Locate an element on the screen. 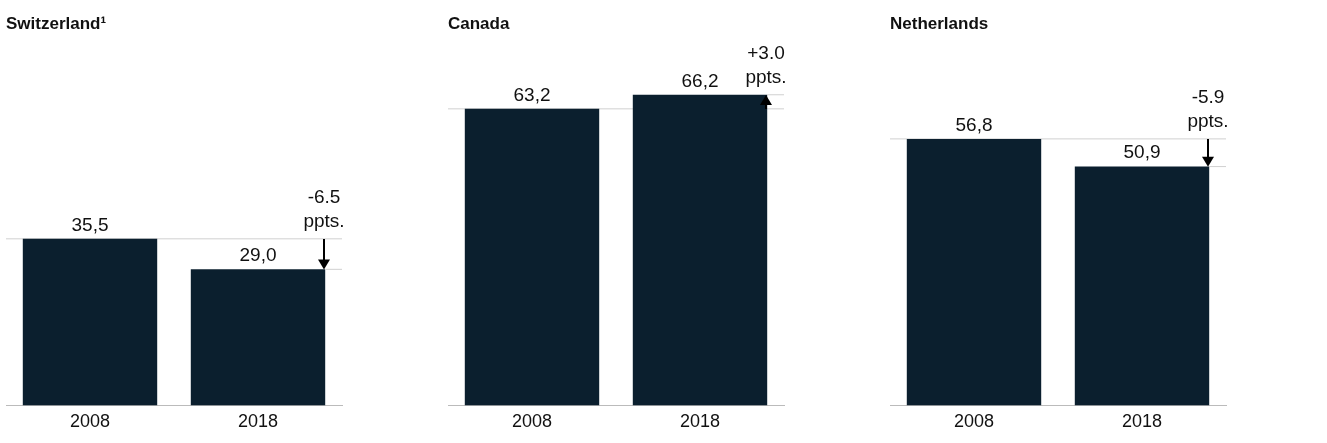 This screenshot has height=443, width=1327. chart-title: Switzerland¹ is located at coordinates (56, 23).